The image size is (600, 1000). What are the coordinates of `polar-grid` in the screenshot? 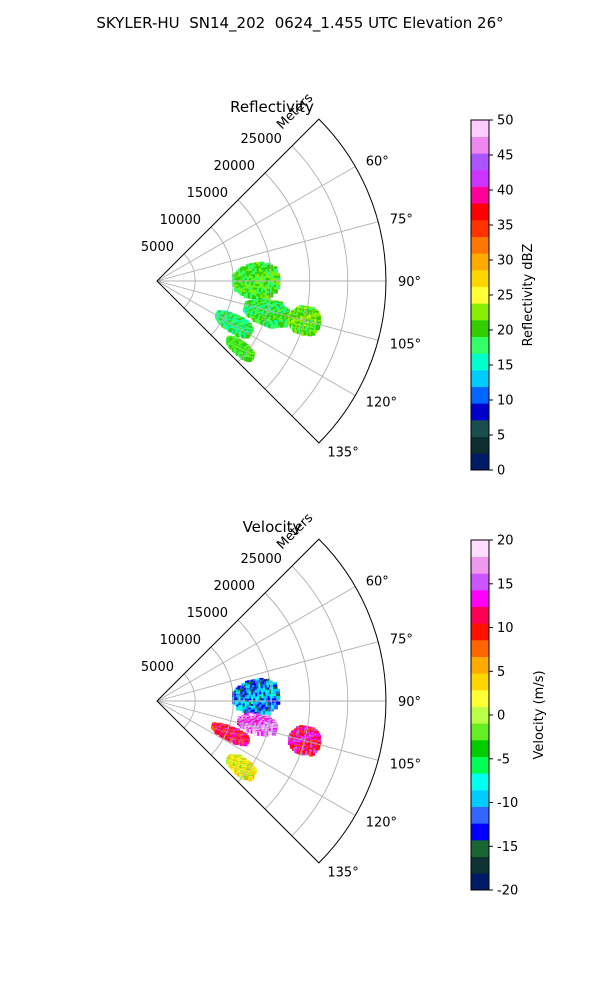 It's located at (271, 701).